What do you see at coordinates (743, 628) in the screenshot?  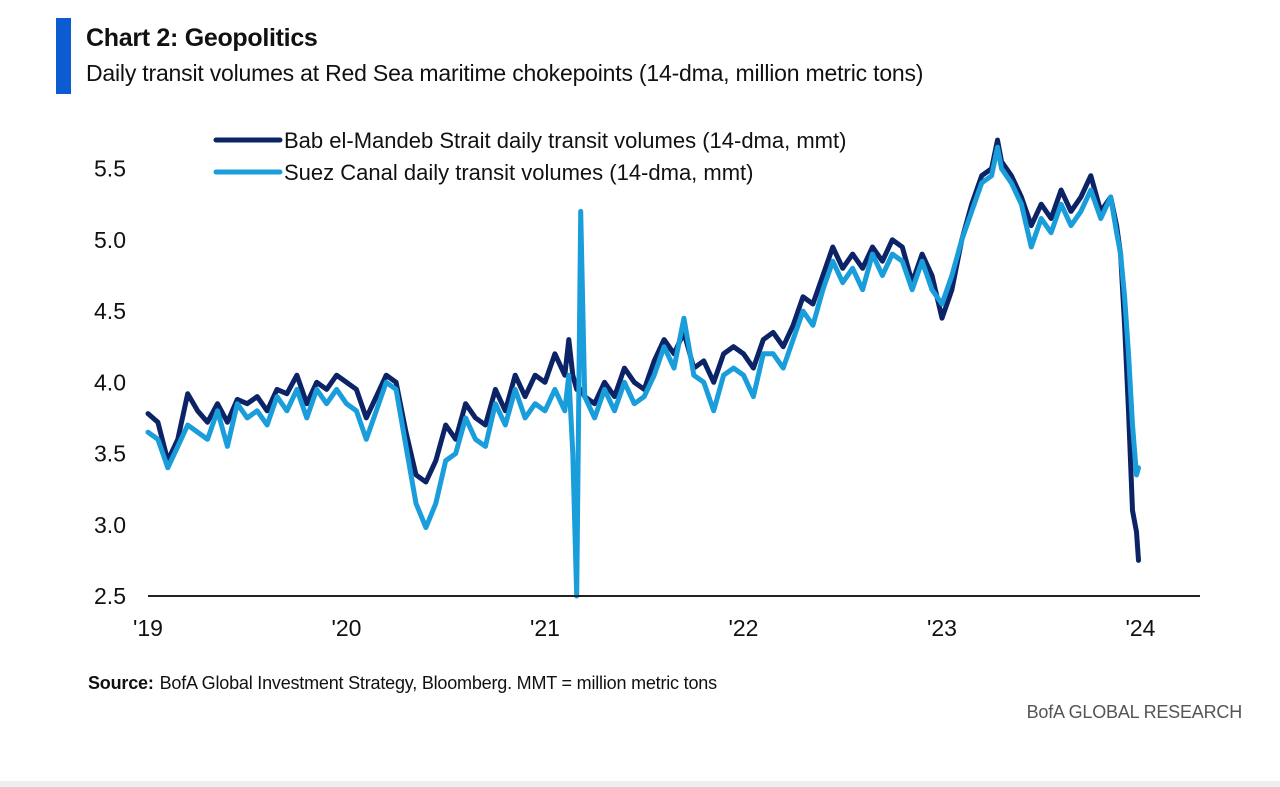 I see `x-tick-label: '22` at bounding box center [743, 628].